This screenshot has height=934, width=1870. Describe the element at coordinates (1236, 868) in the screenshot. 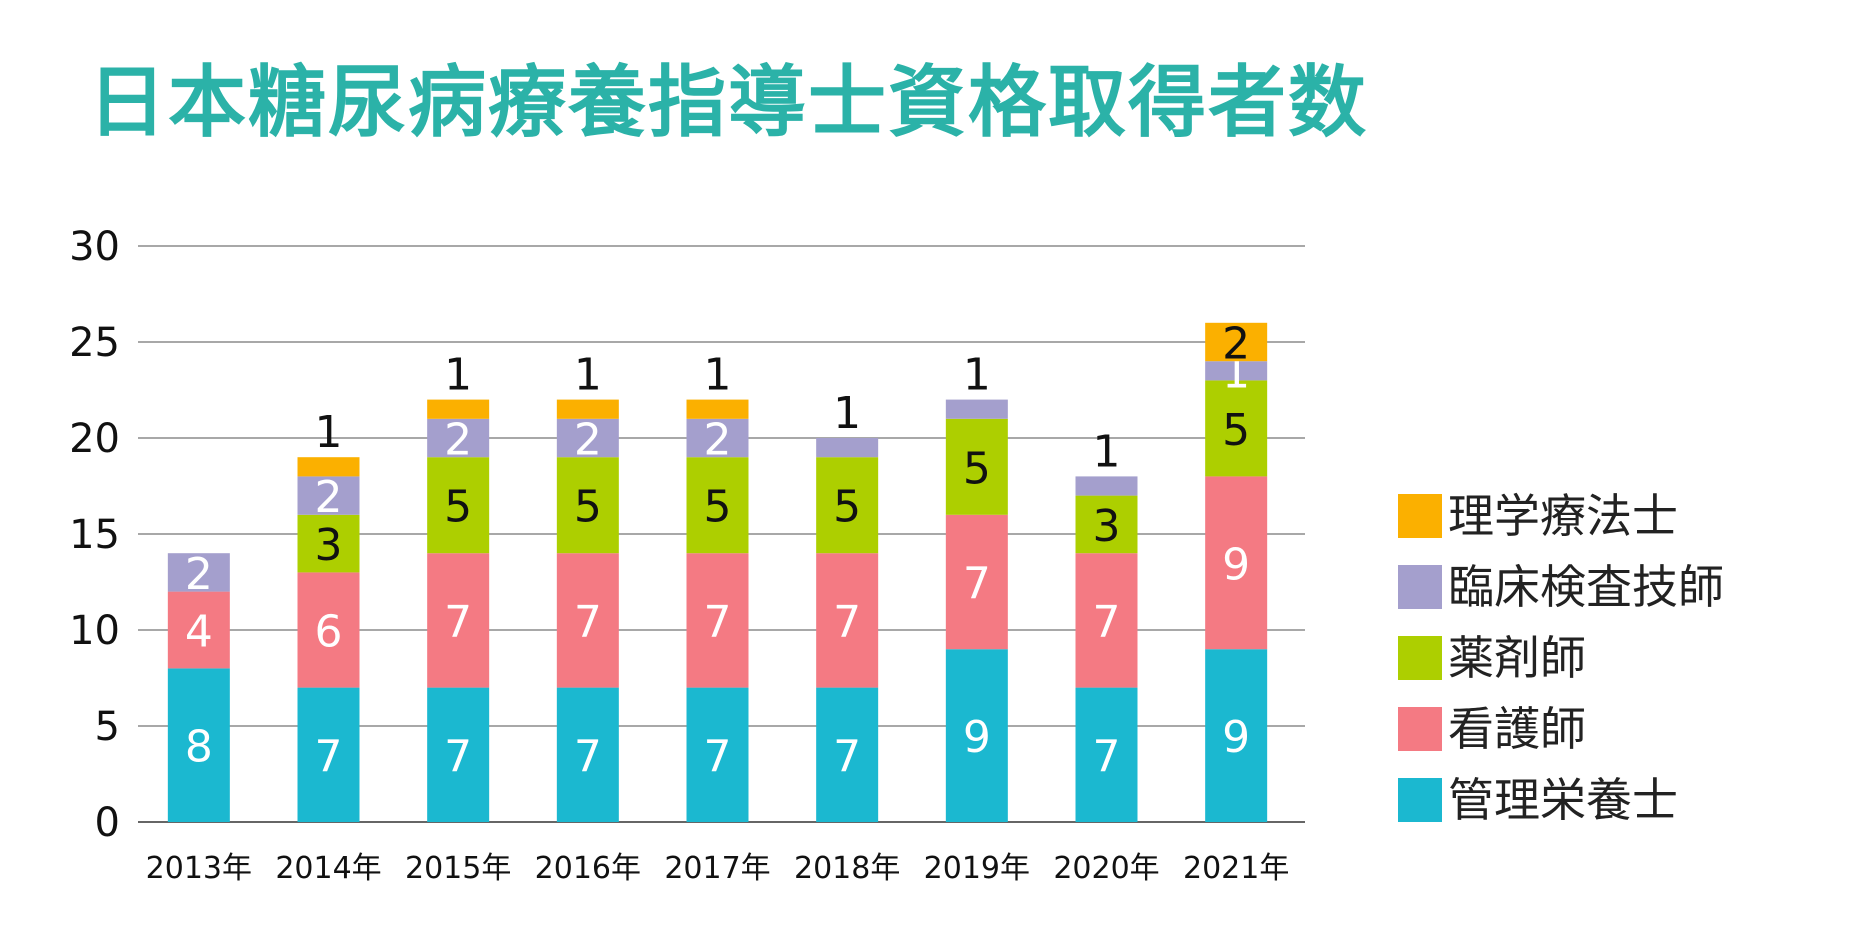

I see `x-tick-label: 2021年` at that location.